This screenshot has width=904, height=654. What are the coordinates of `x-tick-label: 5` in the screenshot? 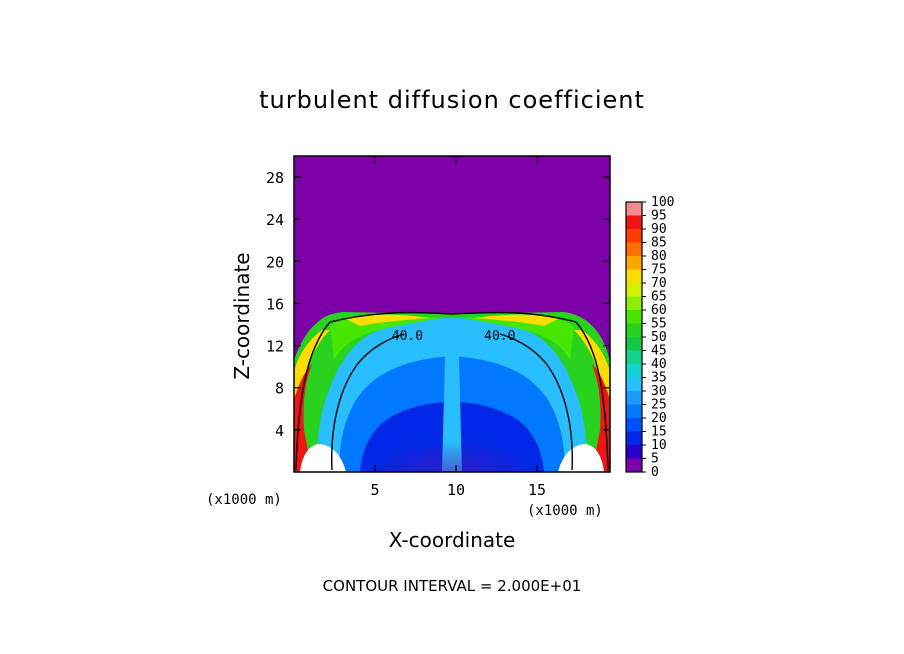 It's located at (375, 490).